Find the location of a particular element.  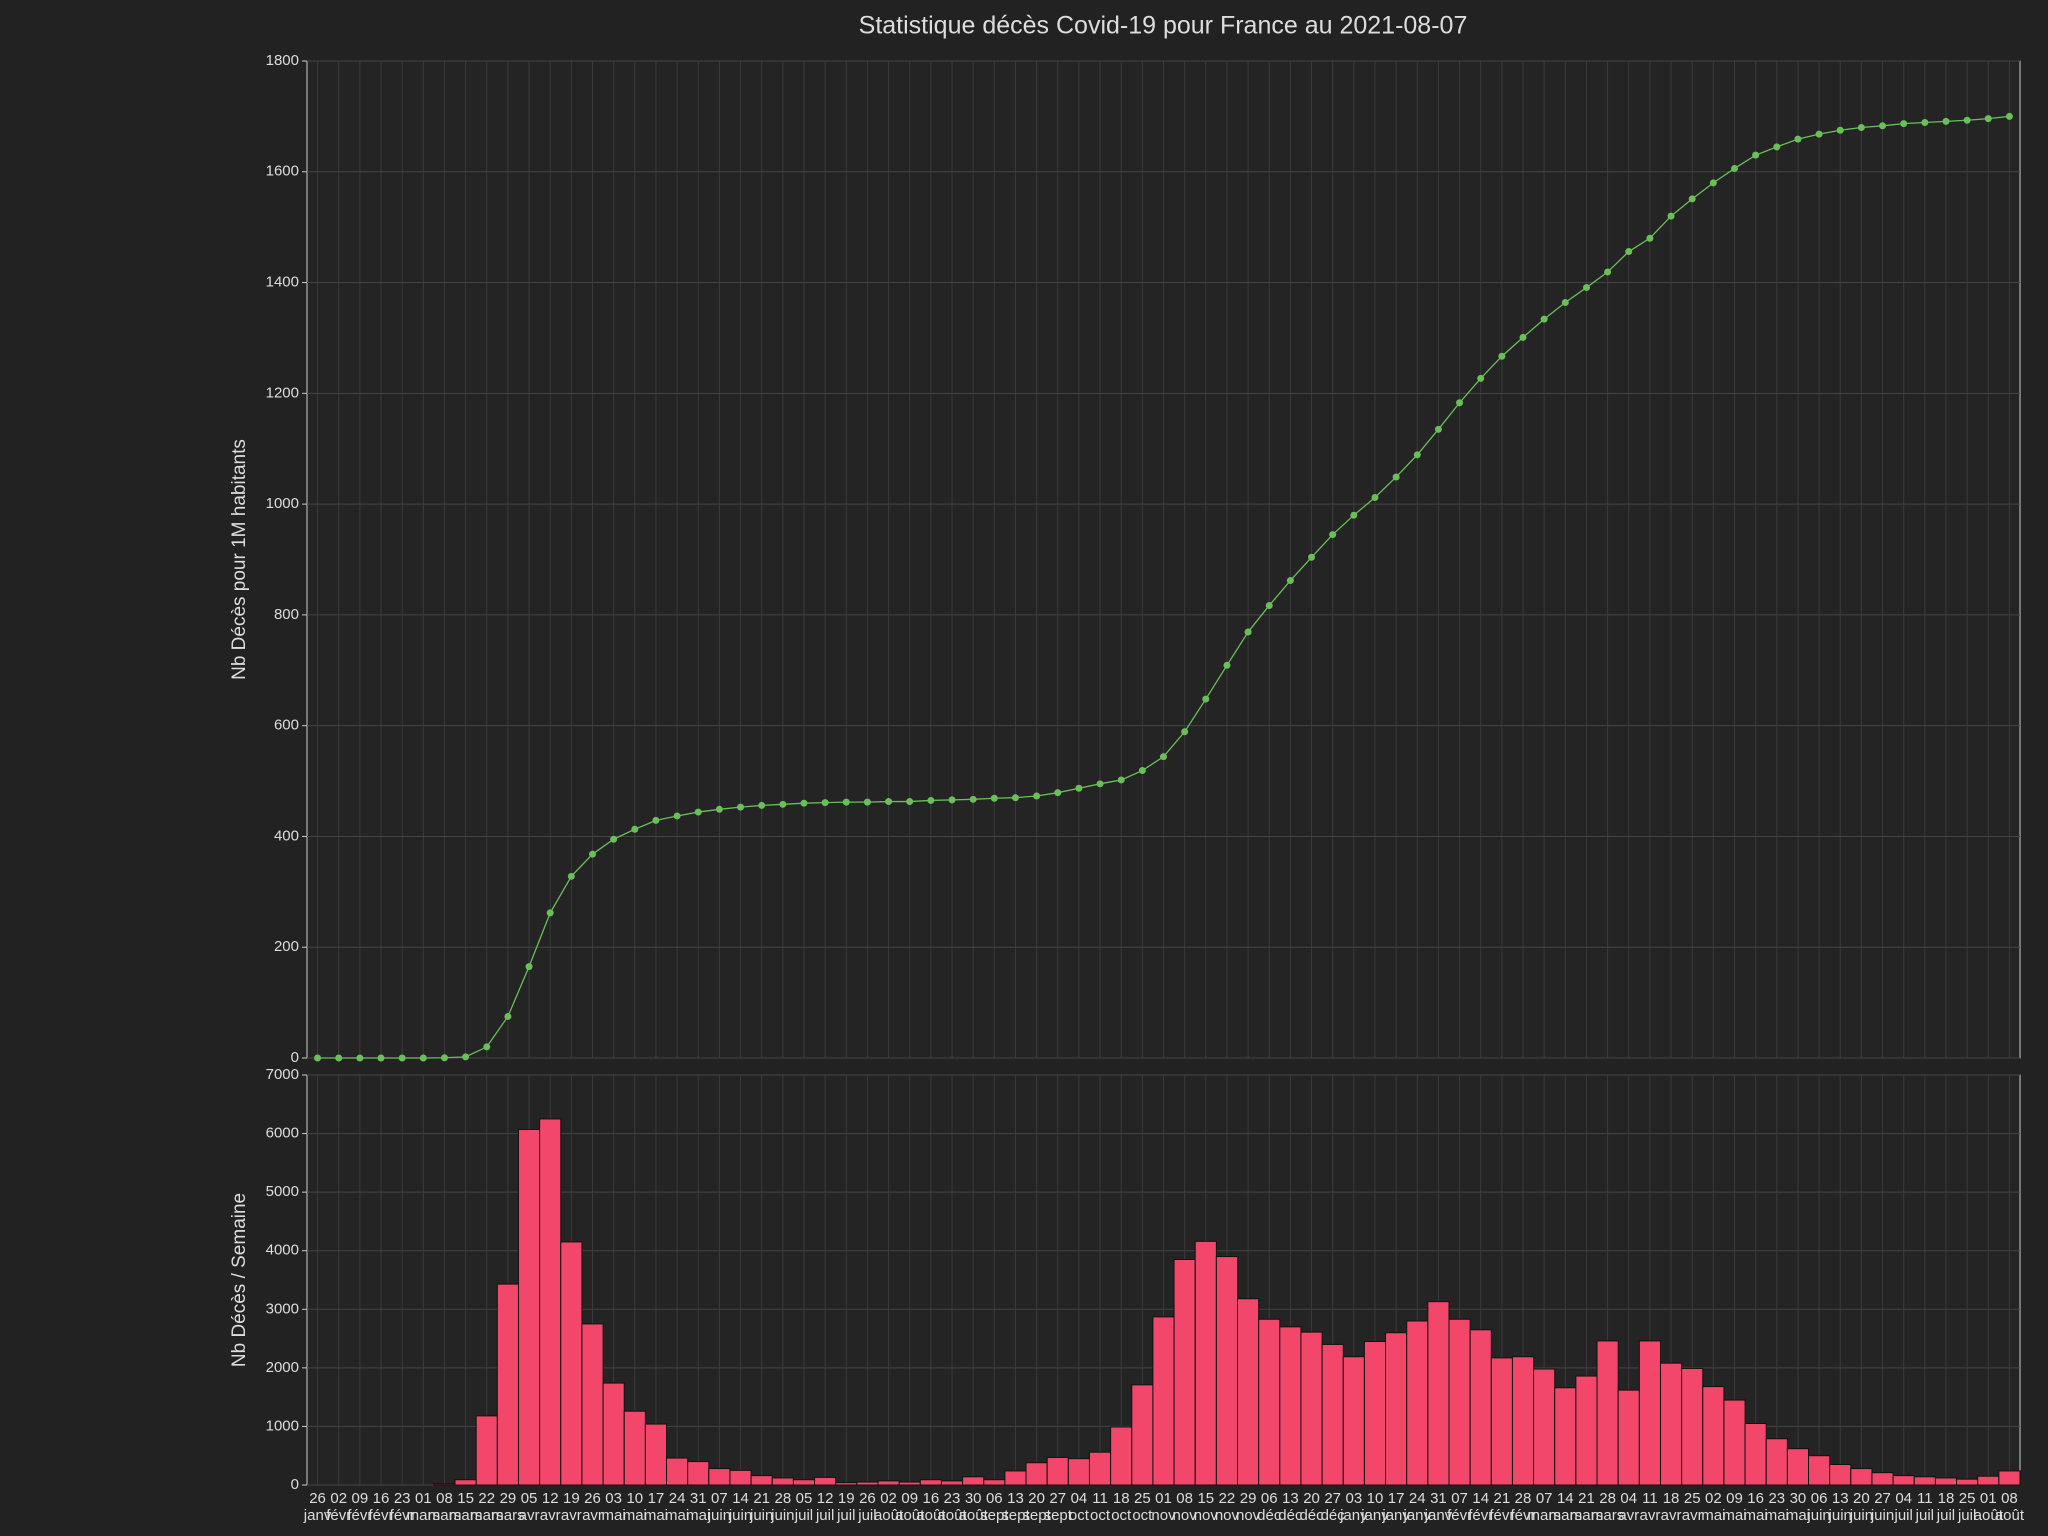

x-tick-label: 14 is located at coordinates (1480, 1498).